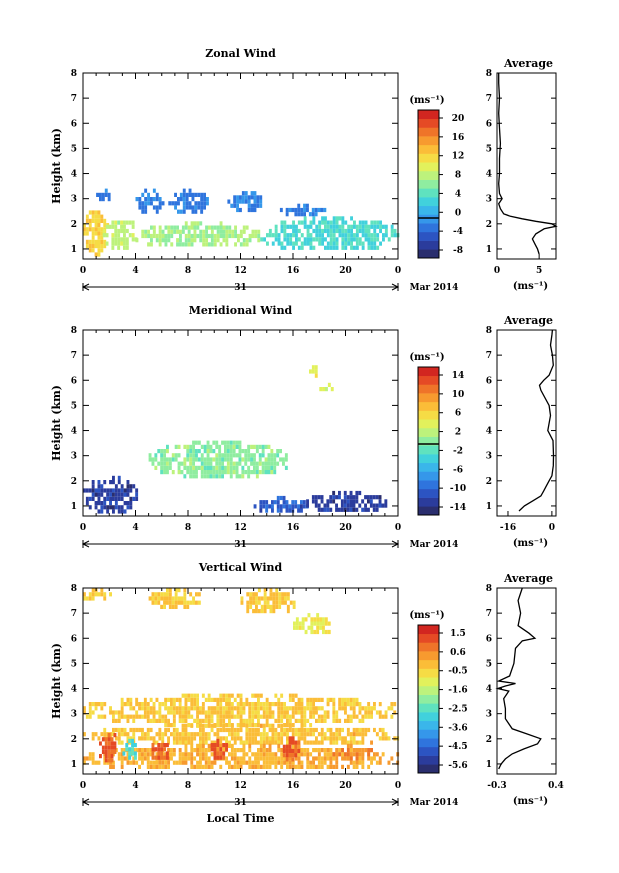 Image resolution: width=619 pixels, height=873 pixels. Describe the element at coordinates (489, 482) in the screenshot. I see `avg-y-tick-label: 2` at that location.